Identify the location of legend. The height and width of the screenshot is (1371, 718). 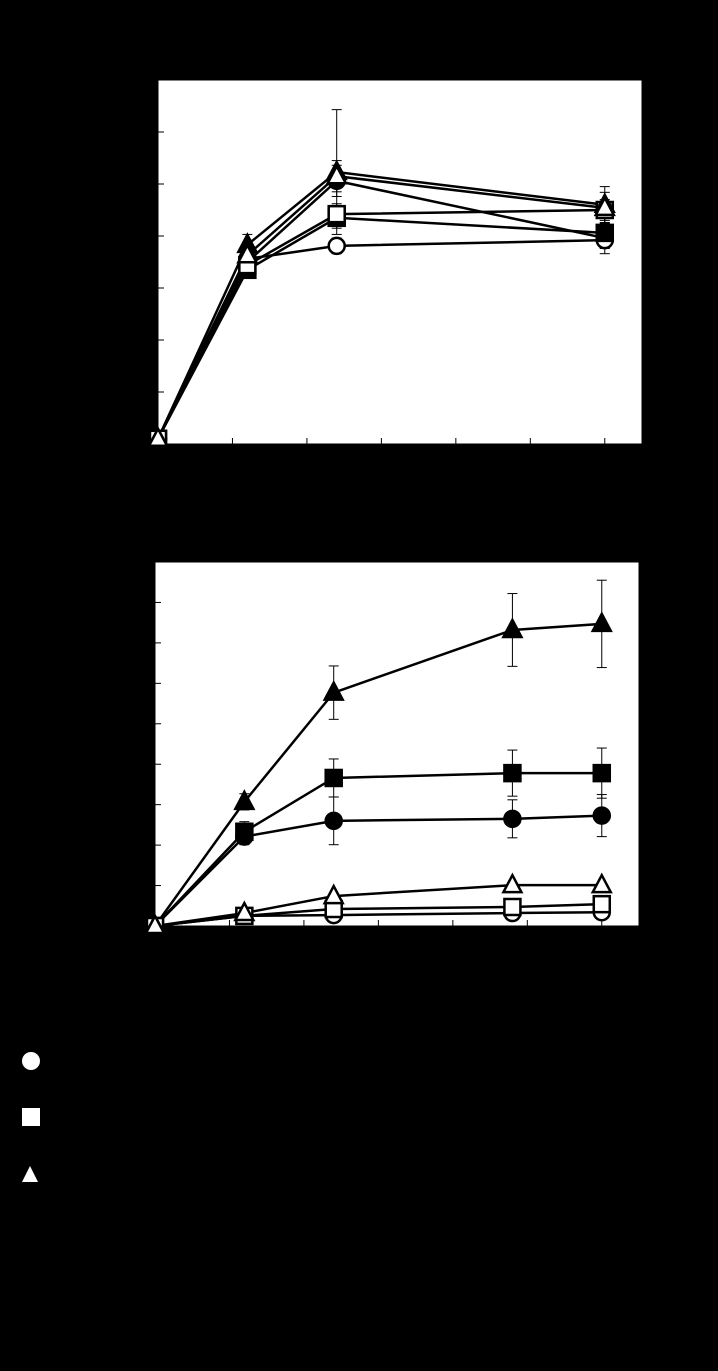
(31, 1117).